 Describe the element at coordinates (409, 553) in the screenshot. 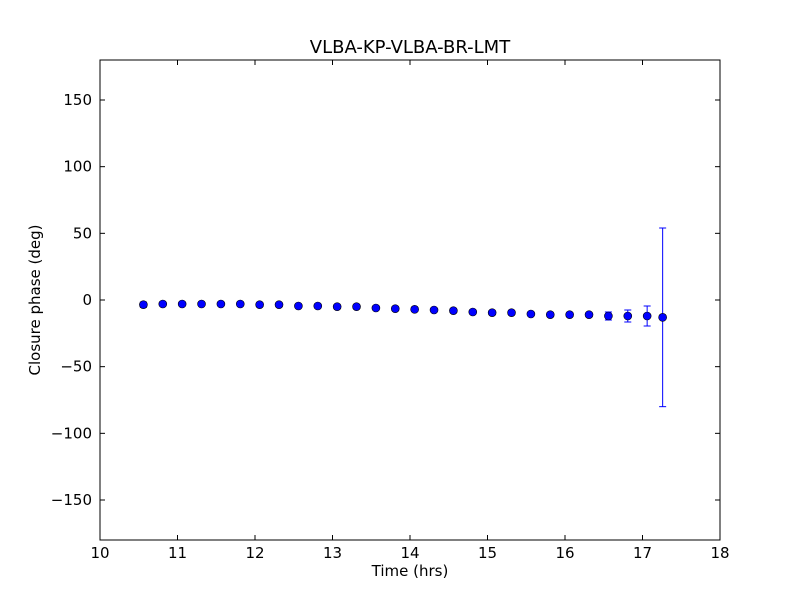

I see `x-tick-label: 14` at that location.